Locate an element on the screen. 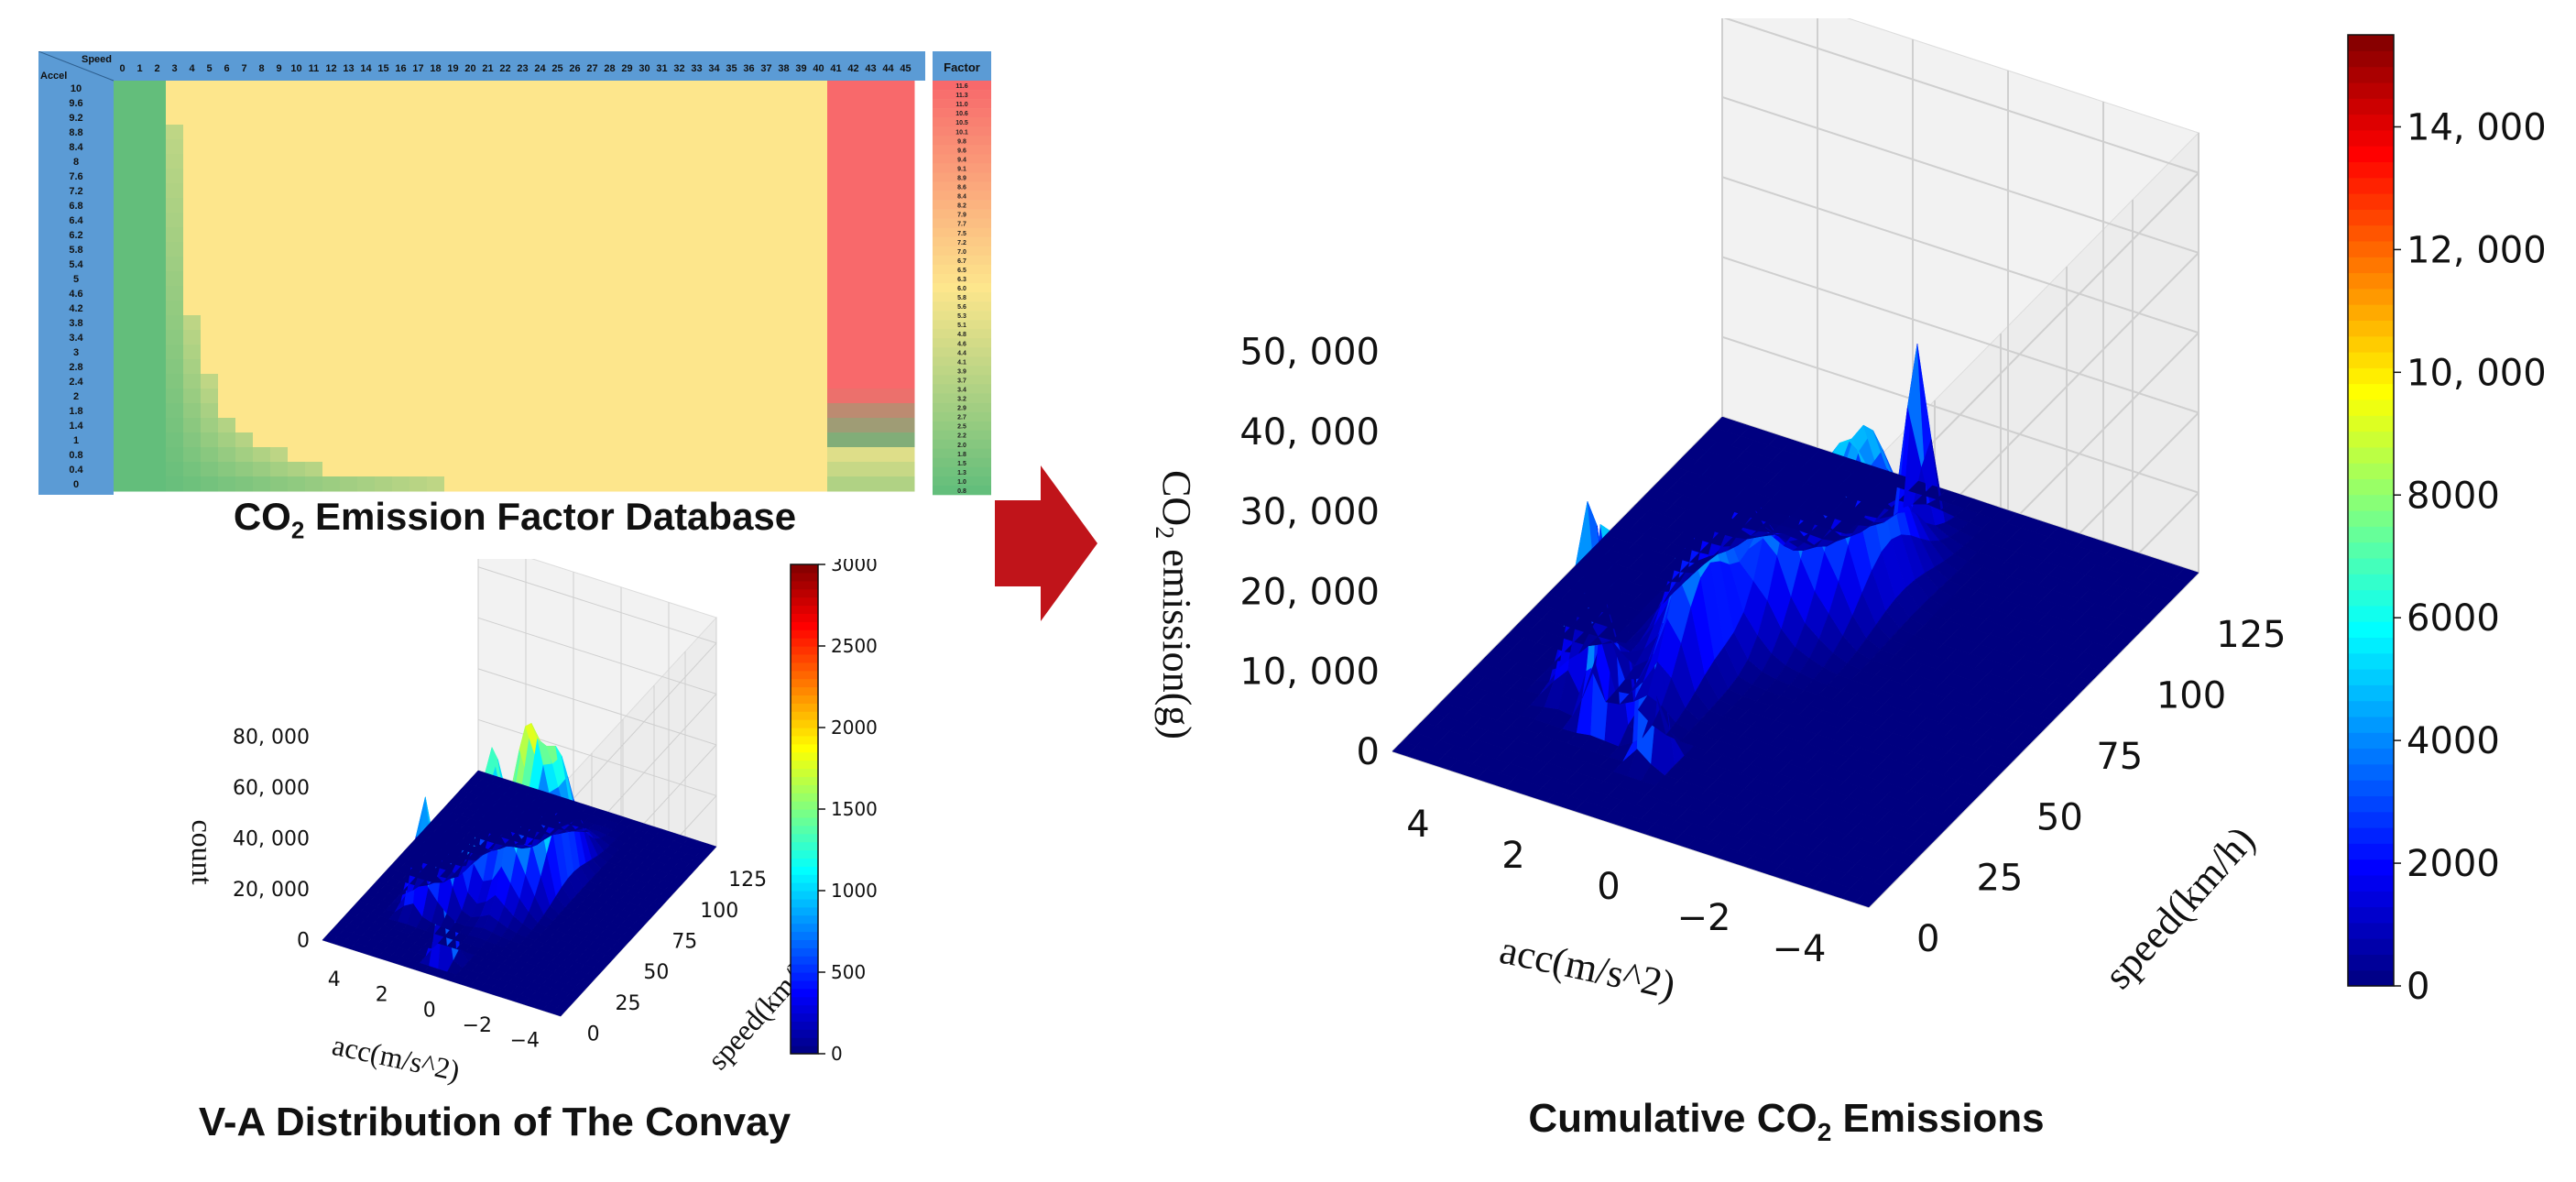  cumulative-ylabel: speed(km/h) is located at coordinates (2179, 907).